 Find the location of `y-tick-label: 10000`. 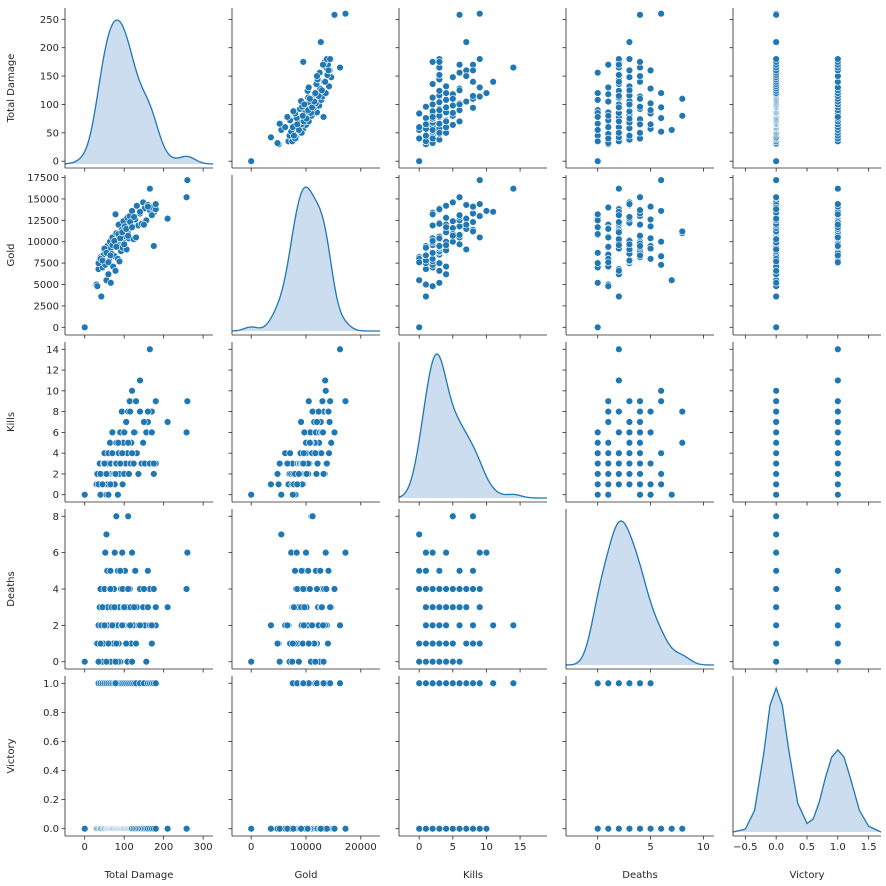

y-tick-label: 10000 is located at coordinates (43, 242).